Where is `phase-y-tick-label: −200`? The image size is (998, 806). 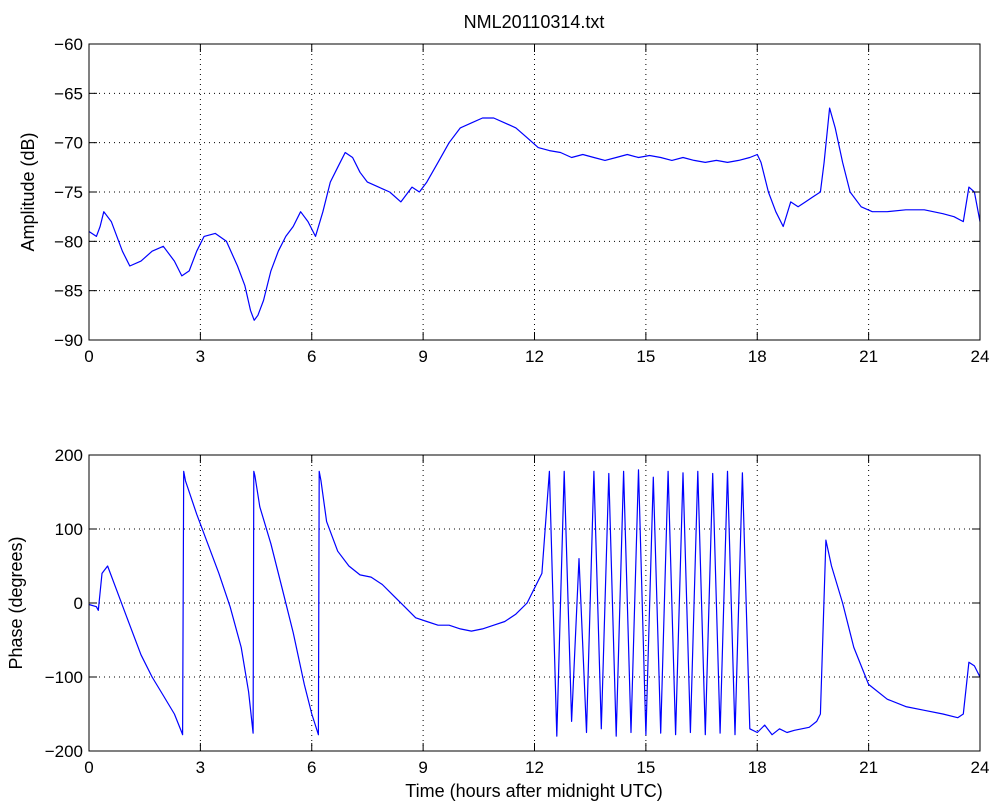
phase-y-tick-label: −200 is located at coordinates (64, 751).